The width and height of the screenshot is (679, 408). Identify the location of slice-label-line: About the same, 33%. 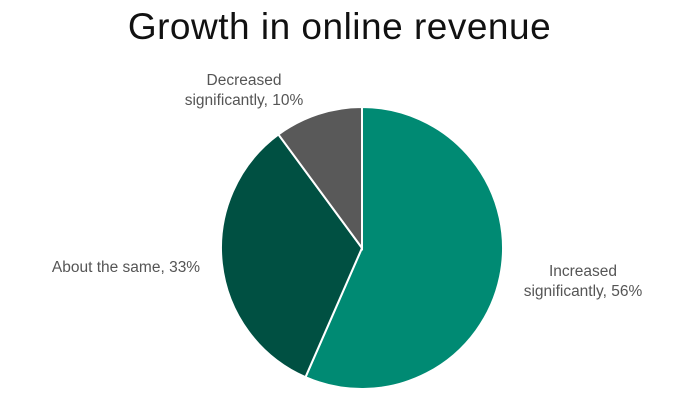
(126, 267).